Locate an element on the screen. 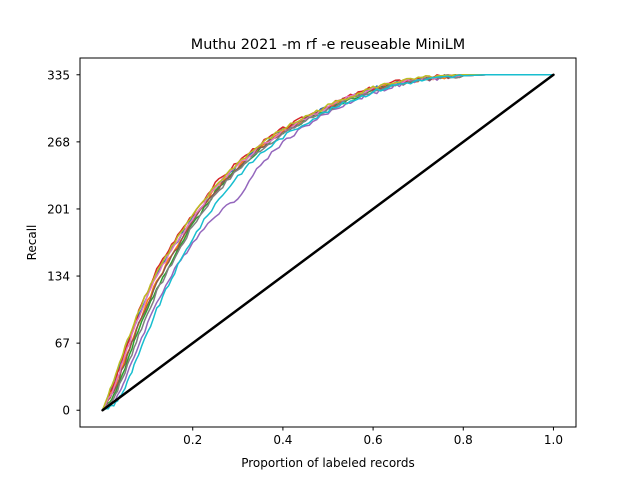  x-tick-label: 0.2 is located at coordinates (192, 440).